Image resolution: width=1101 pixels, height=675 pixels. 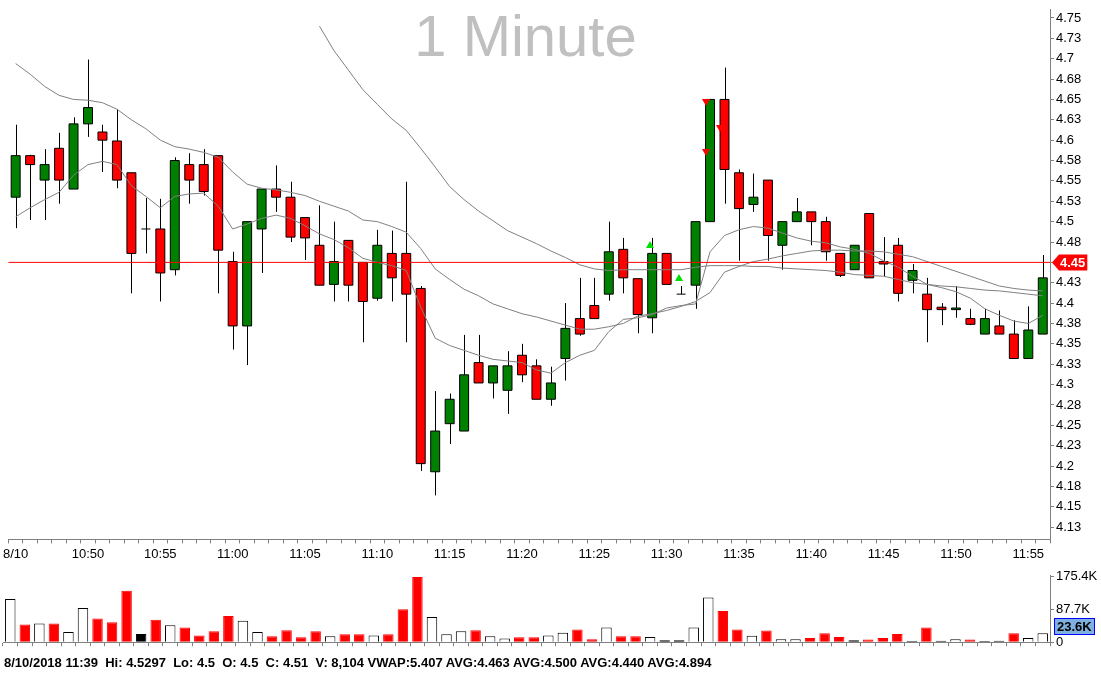 I want to click on x-tick-label: 8/10, so click(x=16, y=553).